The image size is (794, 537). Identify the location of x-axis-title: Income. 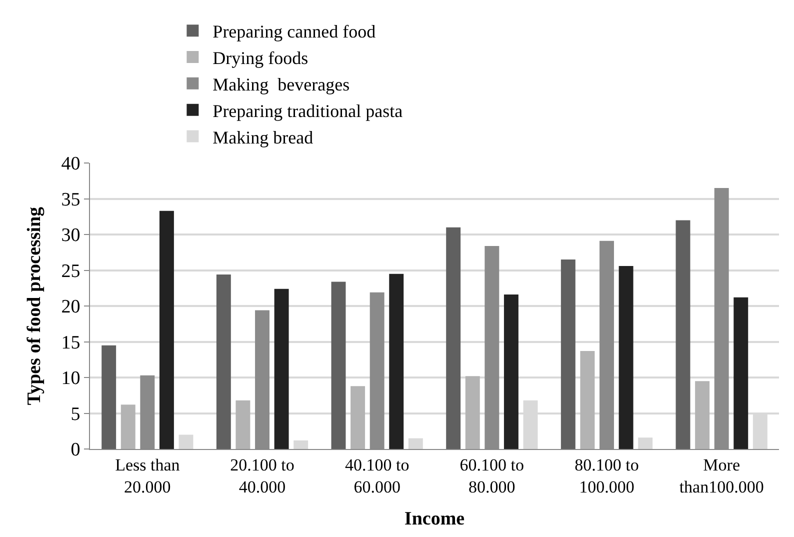
(434, 519).